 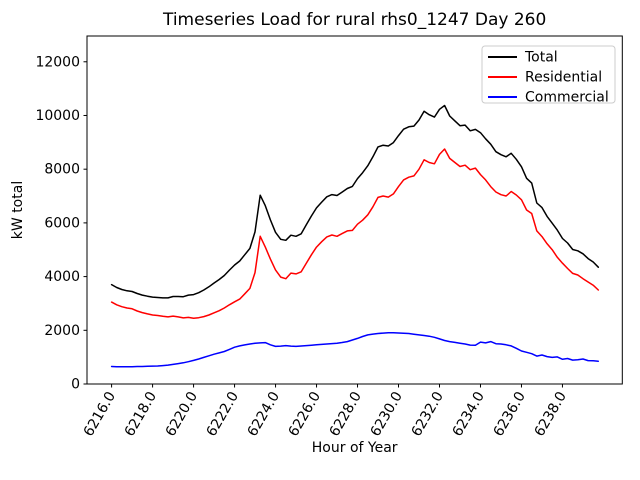 What do you see at coordinates (62, 331) in the screenshot?
I see `y-tick-label: 2000` at bounding box center [62, 331].